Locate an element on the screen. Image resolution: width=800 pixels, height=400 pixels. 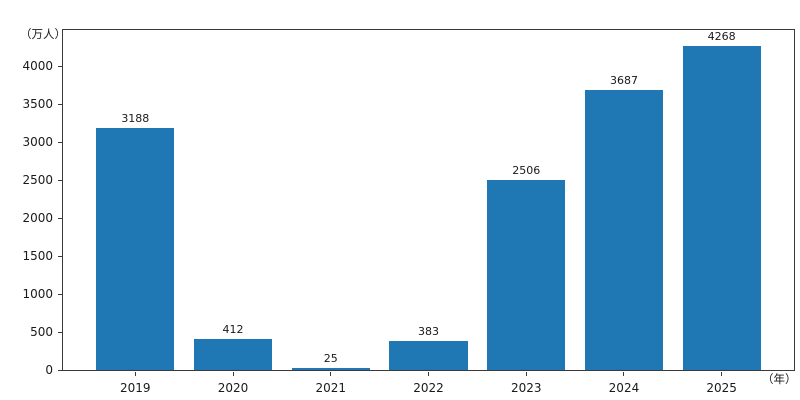
bar-value-label: 25 is located at coordinates (330, 359).